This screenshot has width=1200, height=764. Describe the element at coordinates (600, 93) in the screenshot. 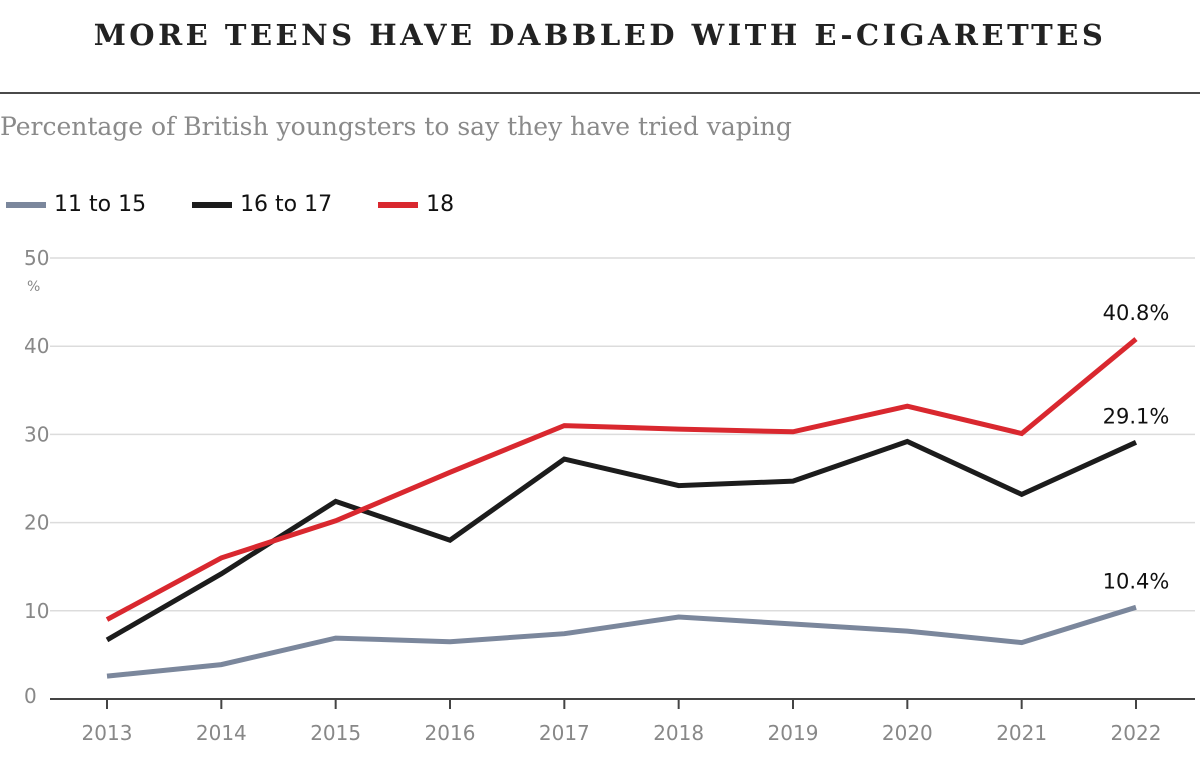

I see `title-divider` at that location.